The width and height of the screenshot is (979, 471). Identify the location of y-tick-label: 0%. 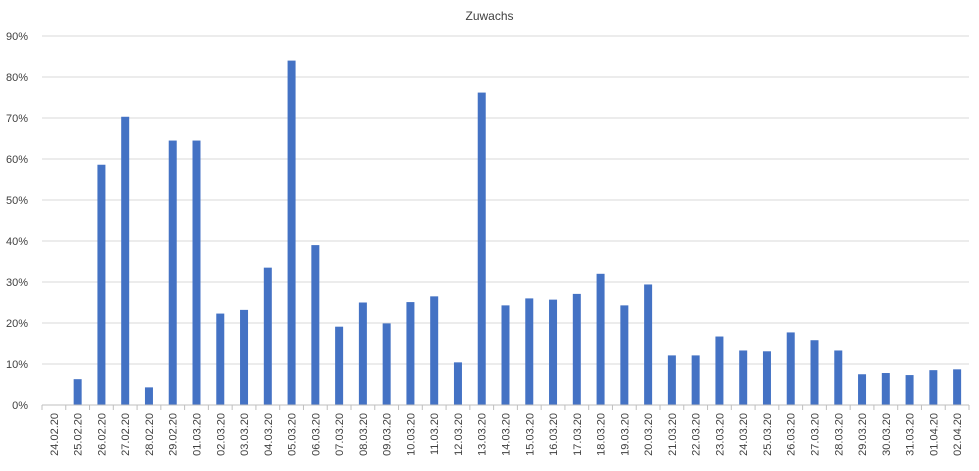
(20, 406).